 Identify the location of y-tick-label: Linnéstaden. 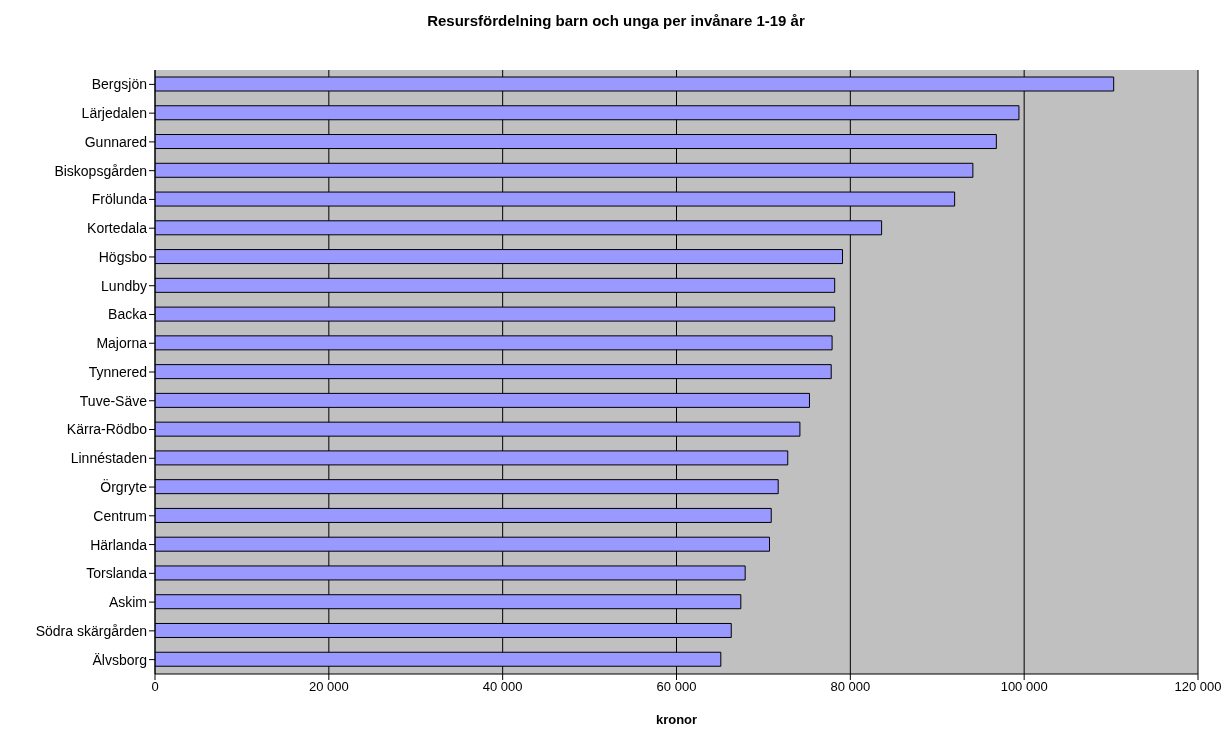
(108, 458).